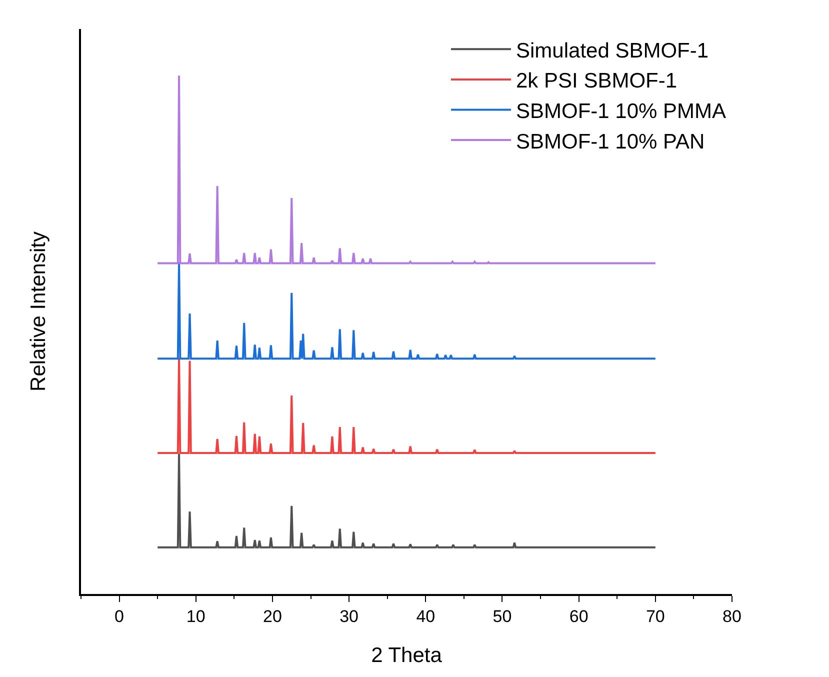 The height and width of the screenshot is (677, 829). What do you see at coordinates (612, 50) in the screenshot?
I see `legend-label: Simulated SBMOF-1` at bounding box center [612, 50].